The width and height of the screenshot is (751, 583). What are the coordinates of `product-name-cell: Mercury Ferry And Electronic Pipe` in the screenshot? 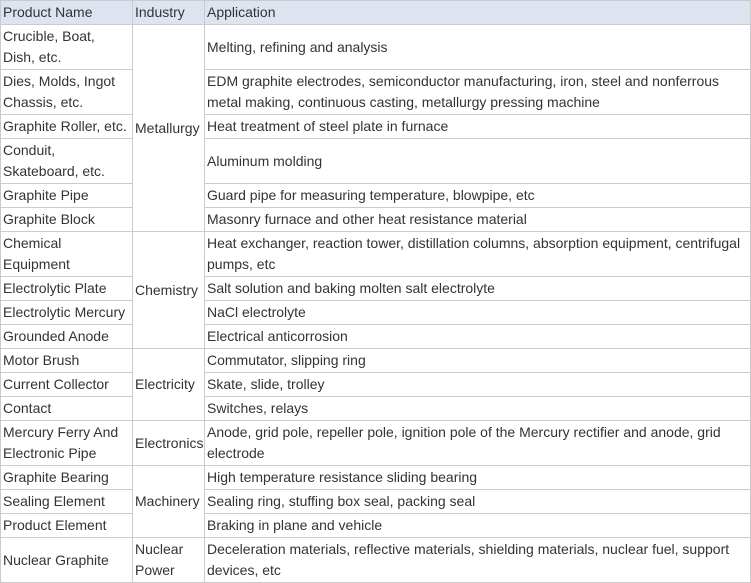 It's located at (66, 443).